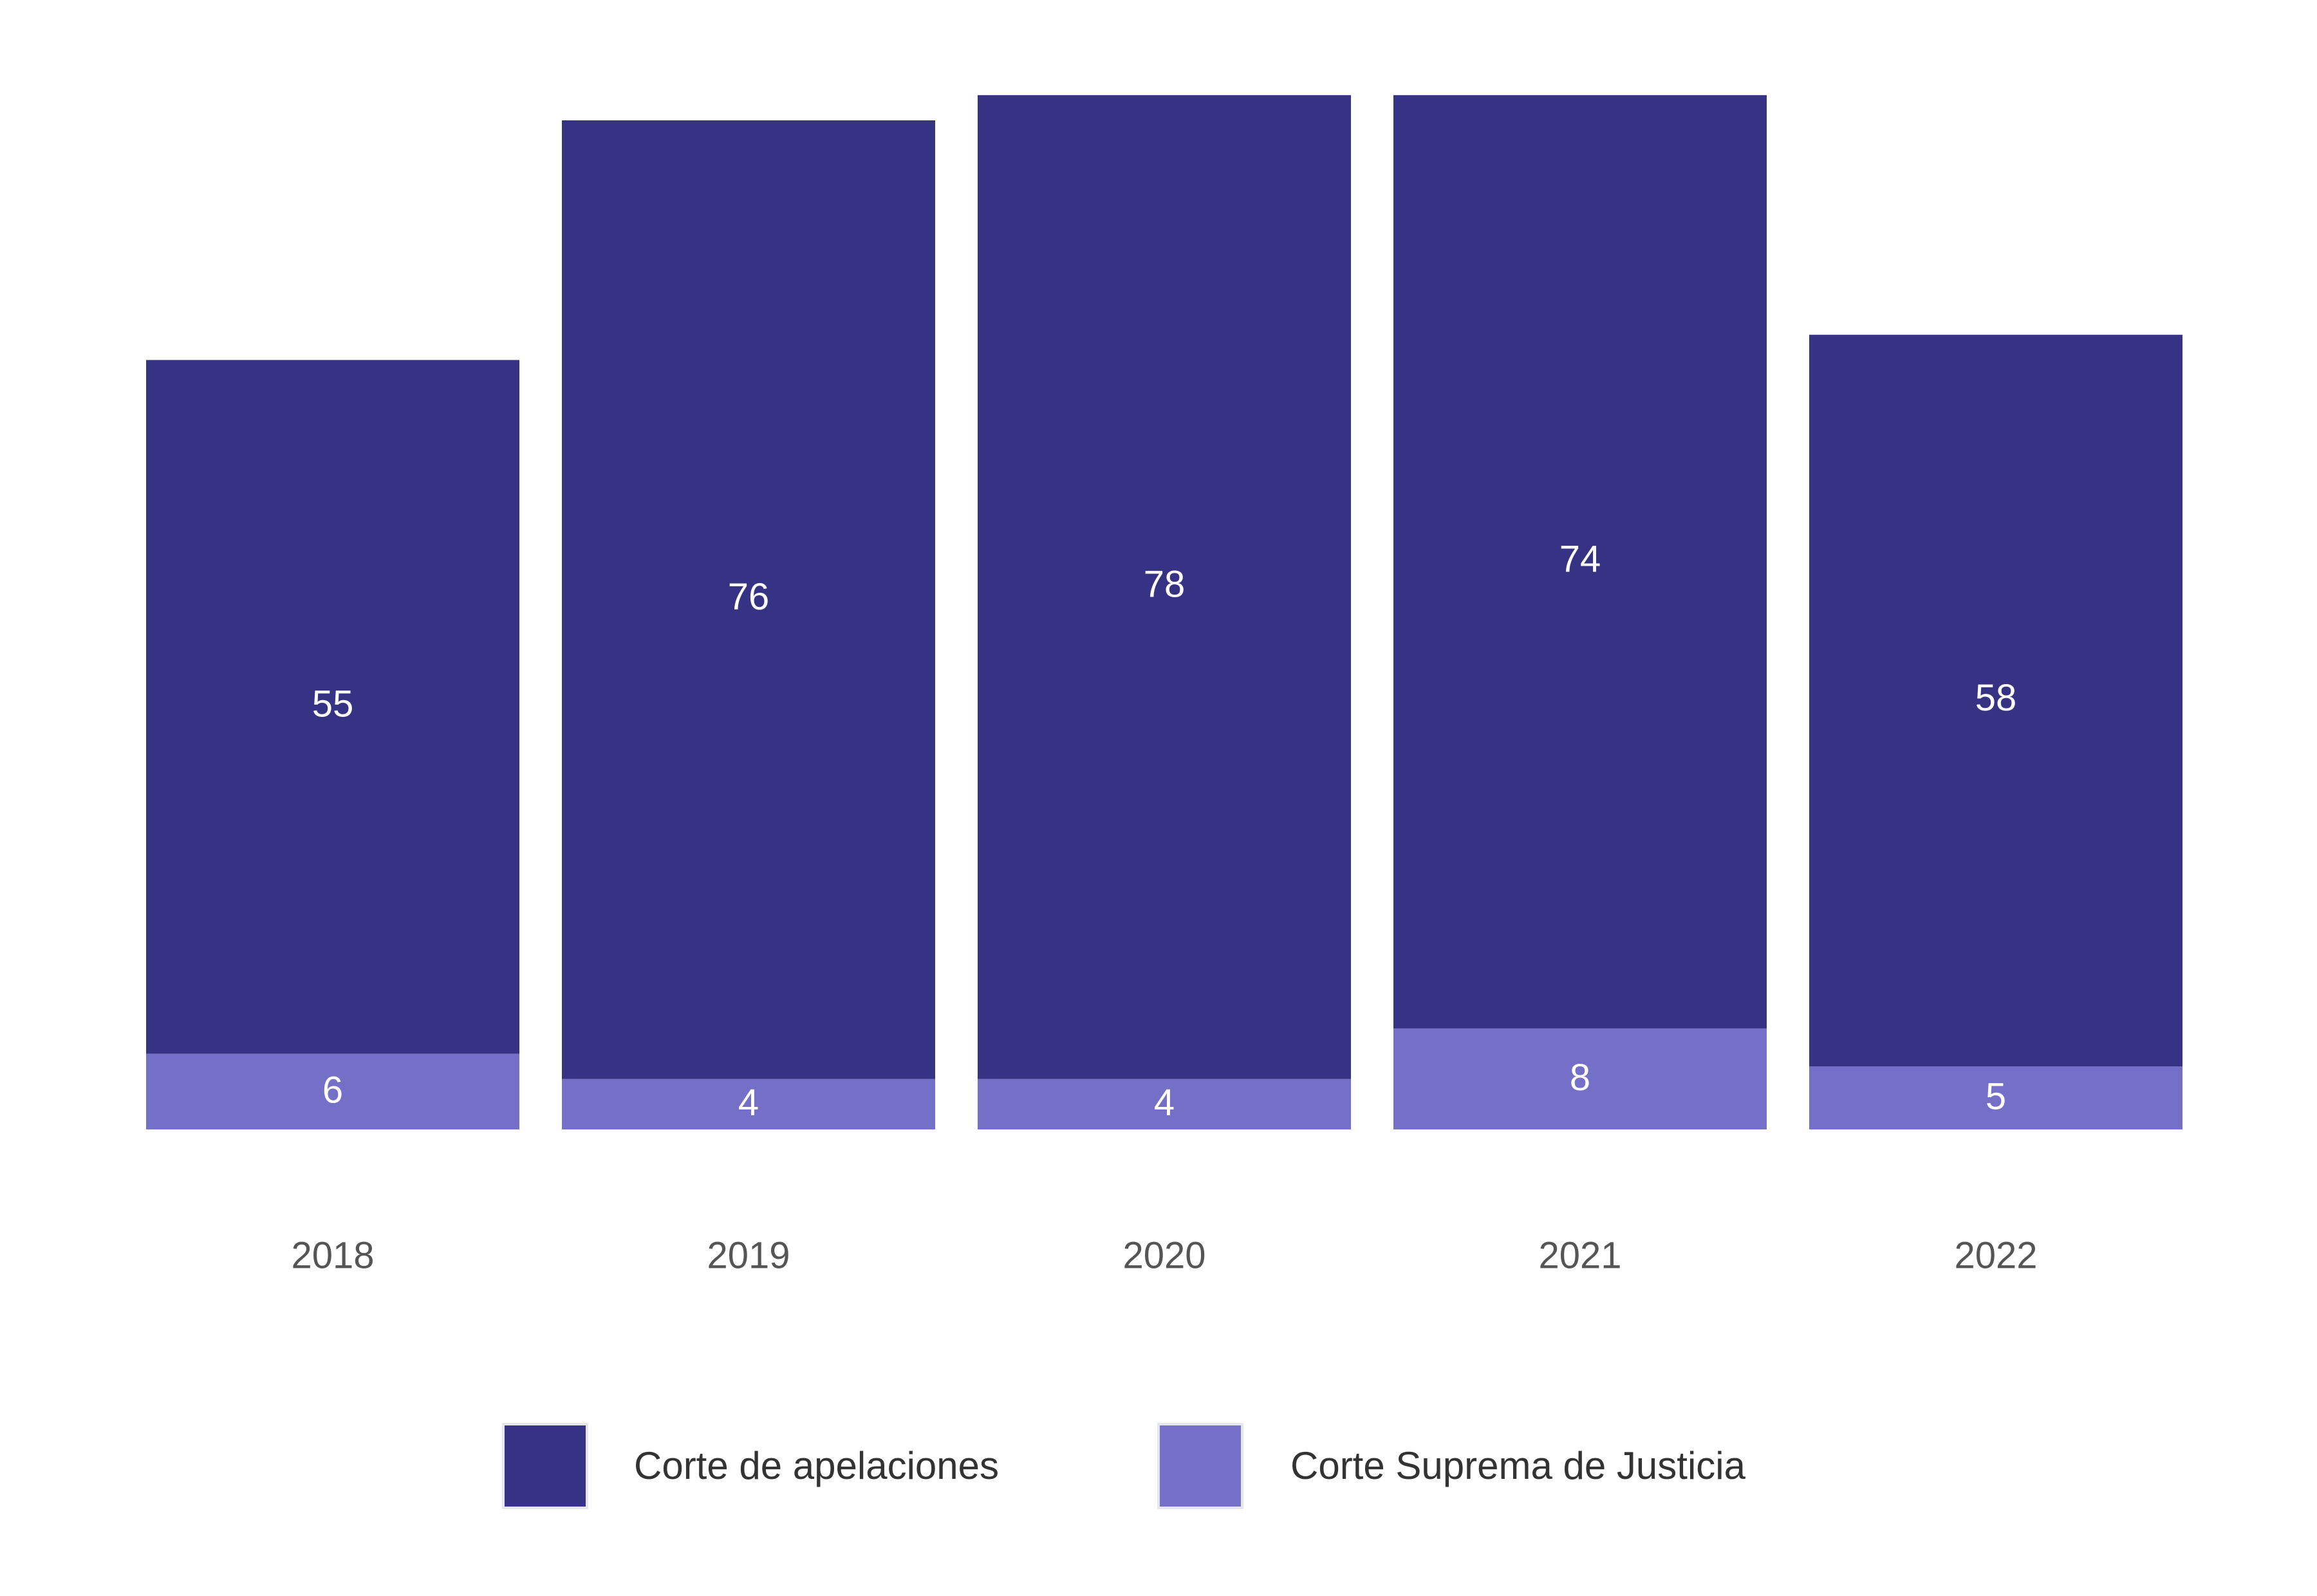  Describe the element at coordinates (545, 1466) in the screenshot. I see `legend-swatch-corte-de-apelaciones` at that location.